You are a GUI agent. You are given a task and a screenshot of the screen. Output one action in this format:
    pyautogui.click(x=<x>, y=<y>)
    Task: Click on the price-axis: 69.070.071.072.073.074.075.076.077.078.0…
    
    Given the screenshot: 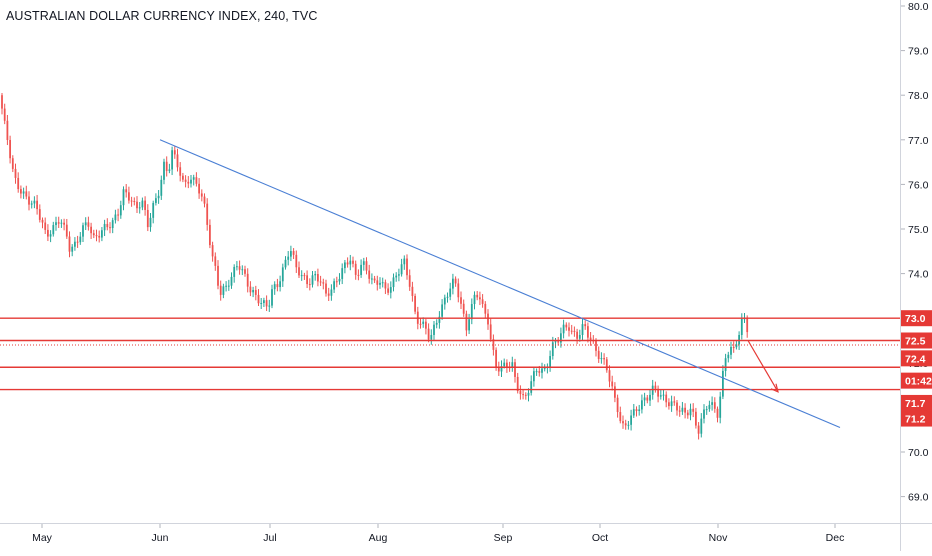 What is the action you would take?
    pyautogui.click(x=916, y=261)
    